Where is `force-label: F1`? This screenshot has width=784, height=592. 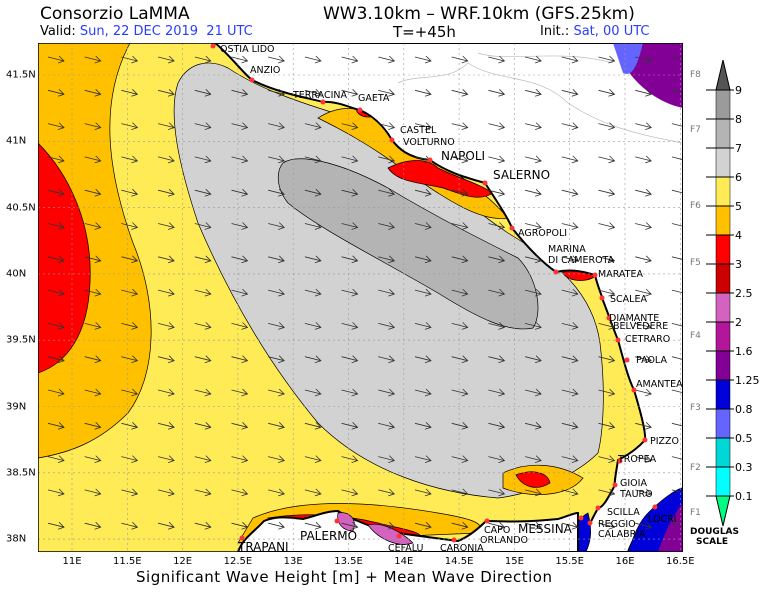 force-label: F1 is located at coordinates (695, 513).